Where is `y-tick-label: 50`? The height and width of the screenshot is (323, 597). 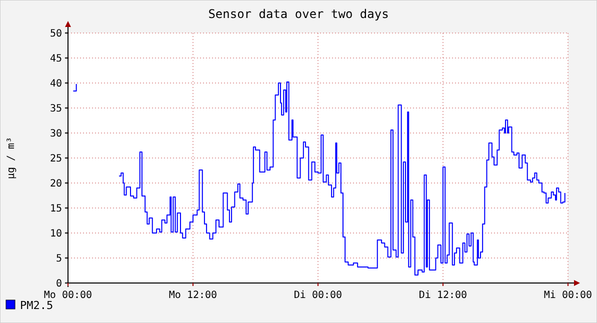 y-tick-label: 50 is located at coordinates (56, 34).